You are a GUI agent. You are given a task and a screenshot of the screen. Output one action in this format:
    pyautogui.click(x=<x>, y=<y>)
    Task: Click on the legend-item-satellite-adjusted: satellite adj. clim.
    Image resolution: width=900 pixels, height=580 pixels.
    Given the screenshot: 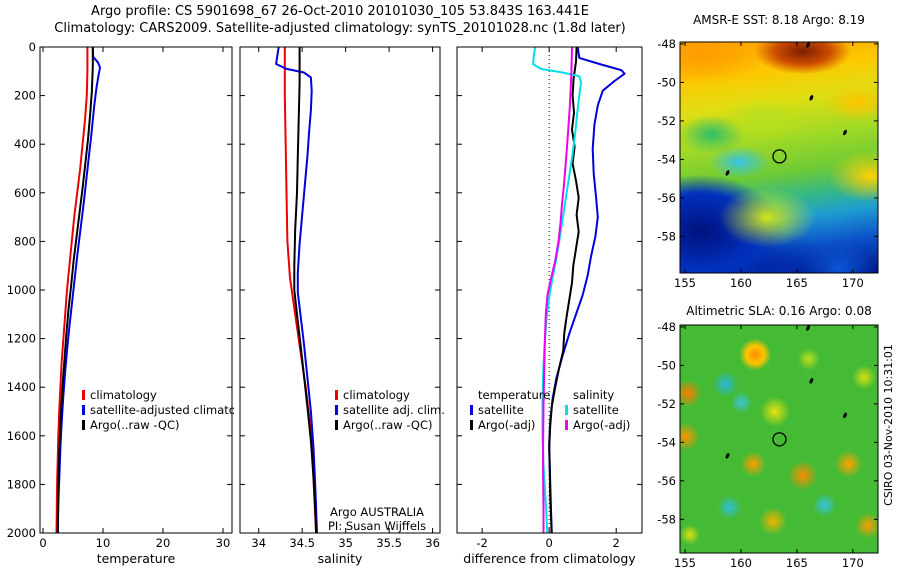 What is the action you would take?
    pyautogui.click(x=390, y=409)
    